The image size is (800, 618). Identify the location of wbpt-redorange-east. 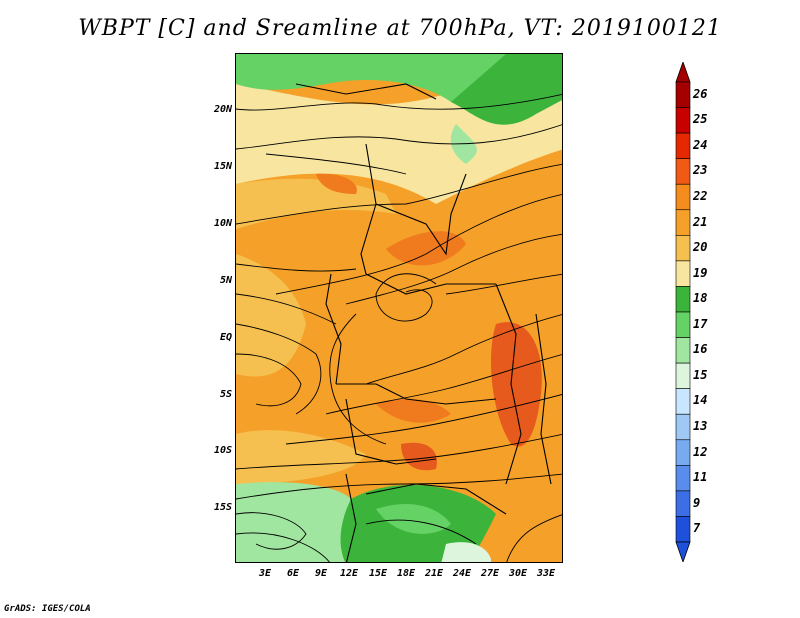
(516, 384).